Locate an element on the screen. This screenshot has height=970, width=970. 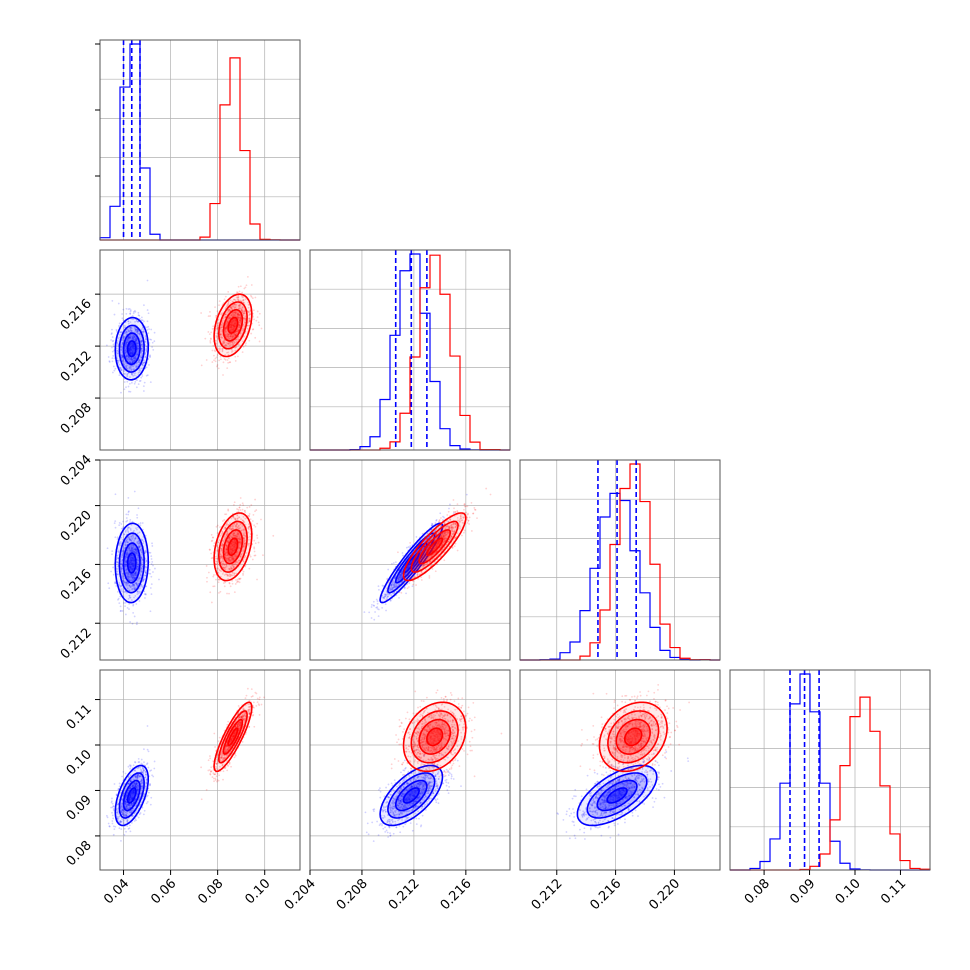
hist-red is located at coordinates (410, 352).